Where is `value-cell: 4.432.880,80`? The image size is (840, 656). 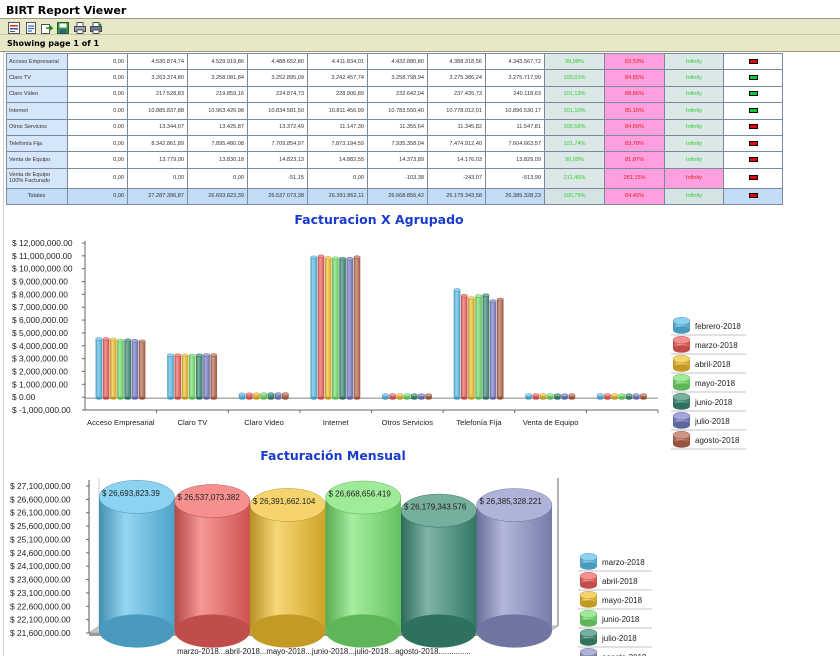
value-cell: 4.432.880,80 is located at coordinates (397, 61).